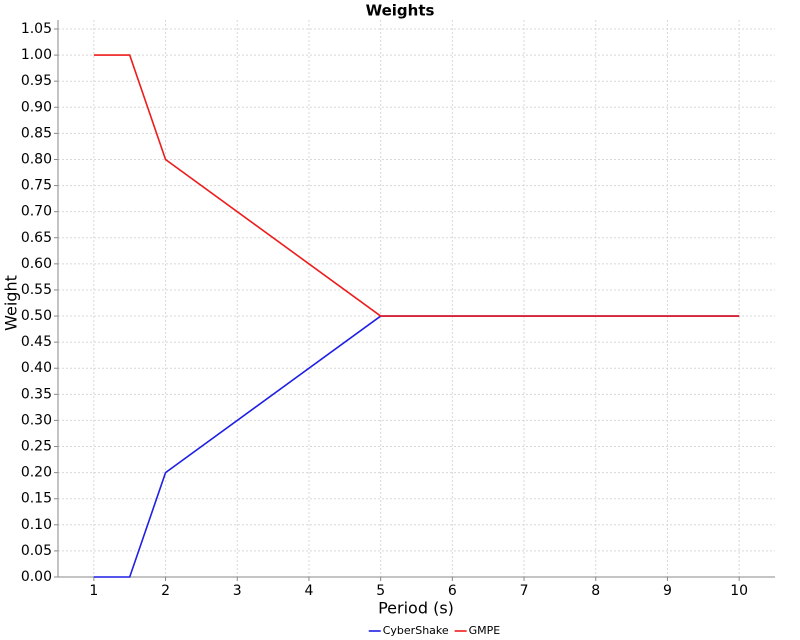 The image size is (800, 640). Describe the element at coordinates (416, 608) in the screenshot. I see `x-axis-label: Period (s)` at that location.